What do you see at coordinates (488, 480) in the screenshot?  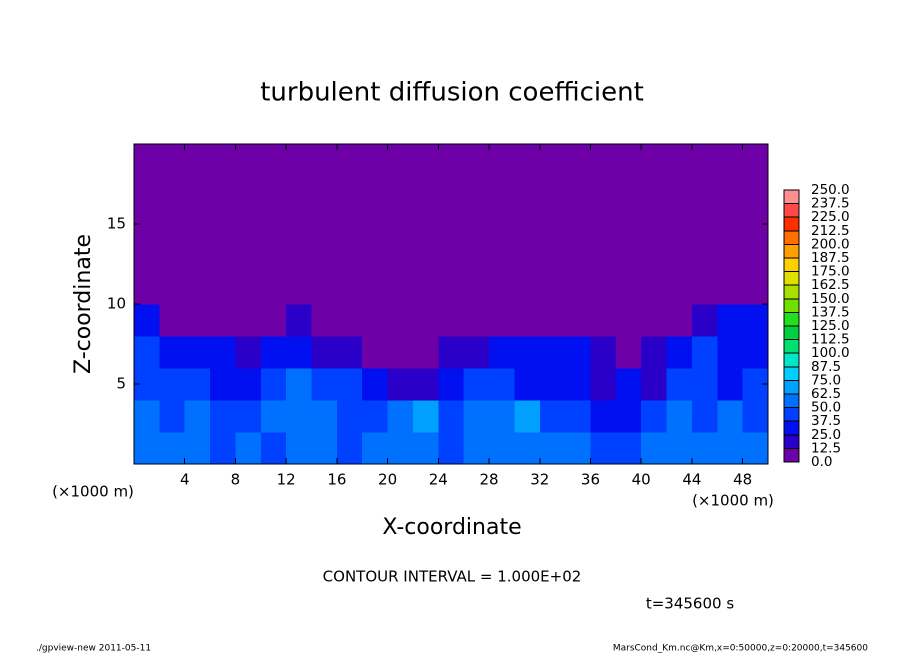 I see `x-tick-label: 28` at bounding box center [488, 480].